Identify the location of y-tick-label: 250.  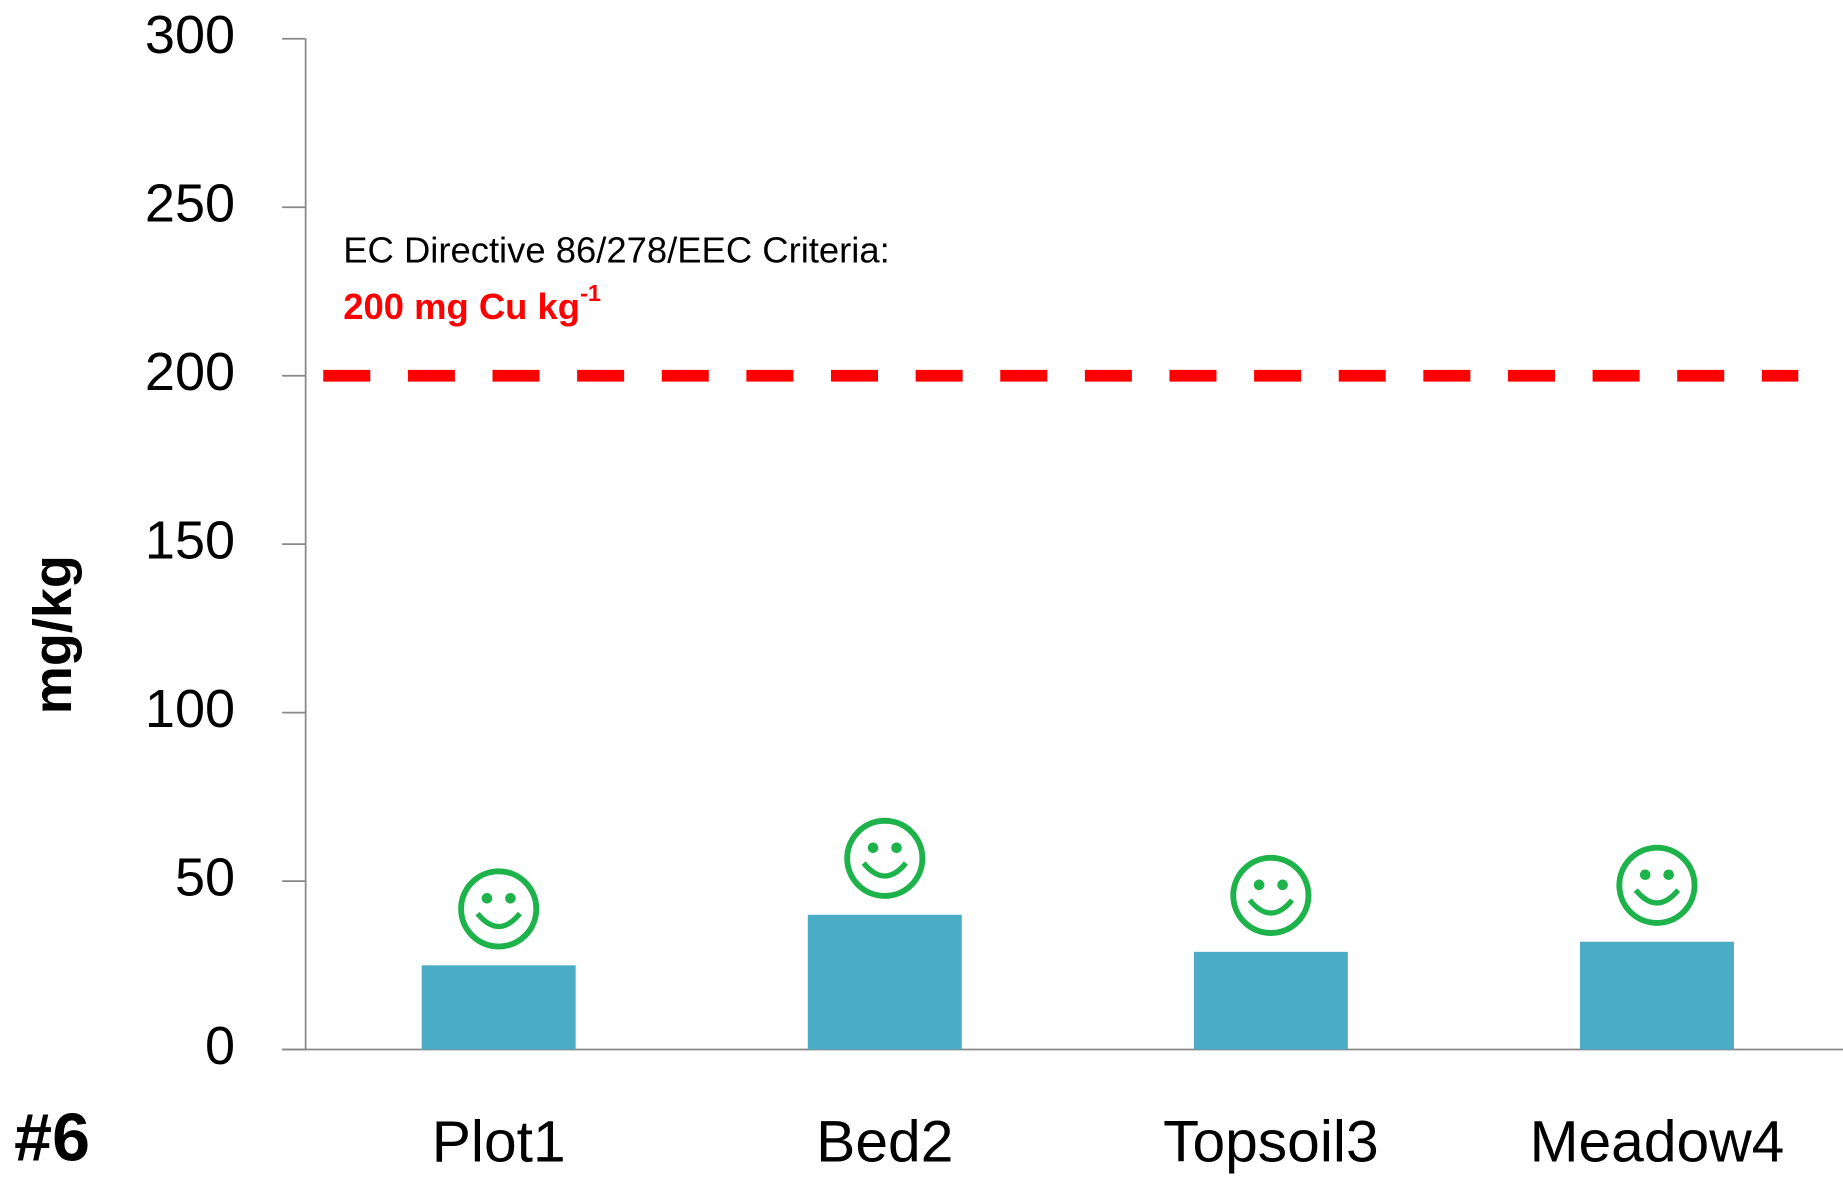
(190, 204).